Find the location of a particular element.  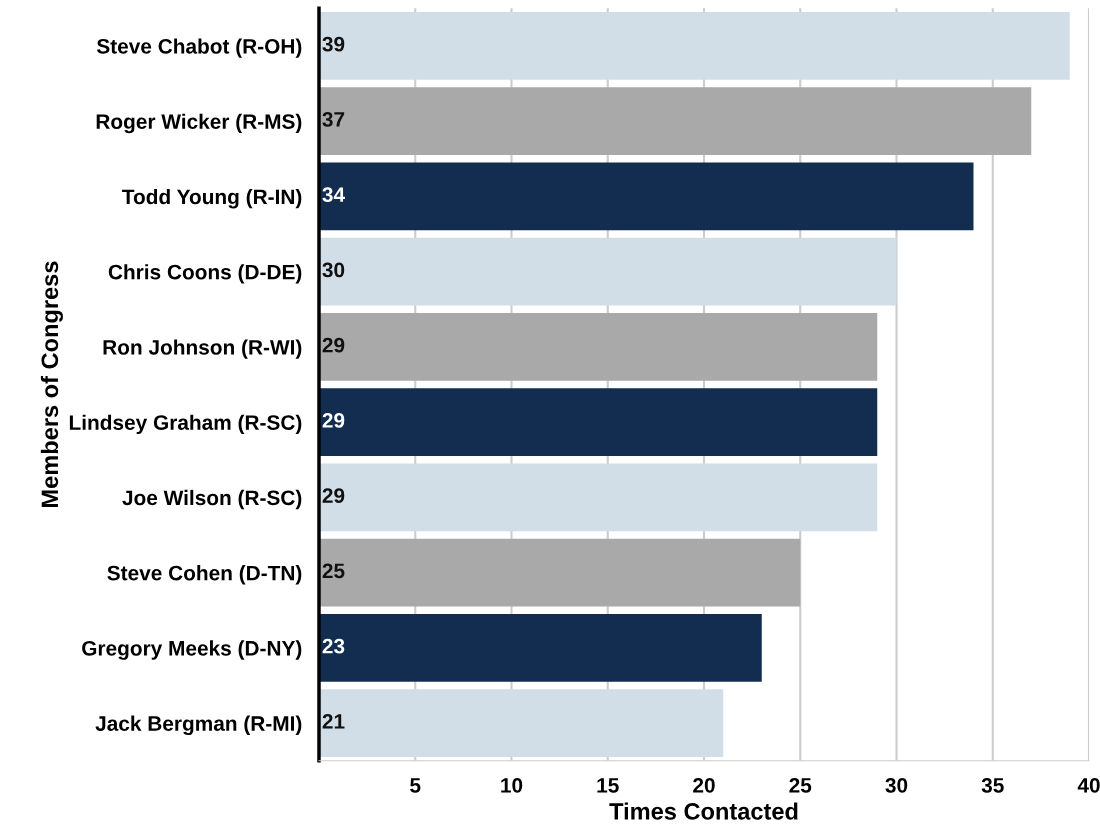

y-tick-label: Roger Wicker (R-MS) is located at coordinates (199, 123).